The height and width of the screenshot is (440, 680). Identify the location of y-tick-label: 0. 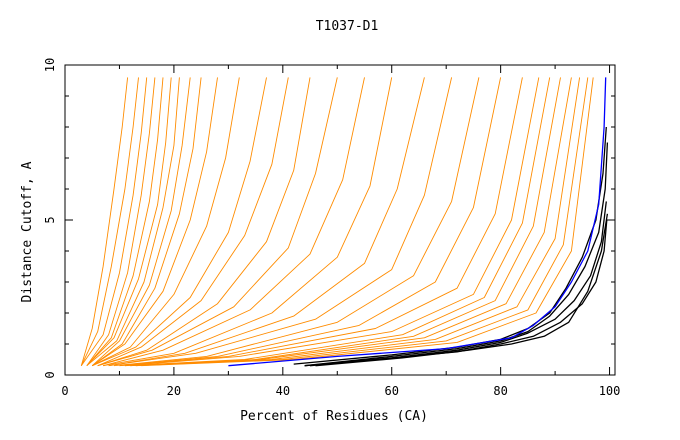
(50, 374).